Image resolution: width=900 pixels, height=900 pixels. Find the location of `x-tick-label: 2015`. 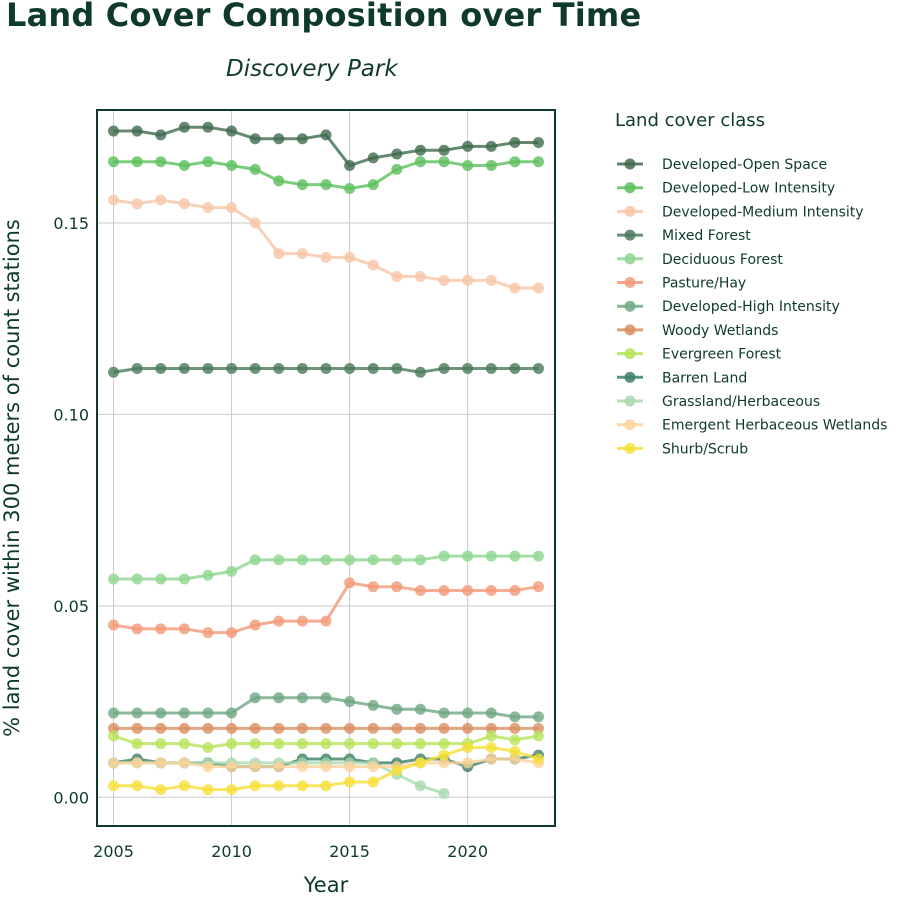

x-tick-label: 2015 is located at coordinates (349, 851).